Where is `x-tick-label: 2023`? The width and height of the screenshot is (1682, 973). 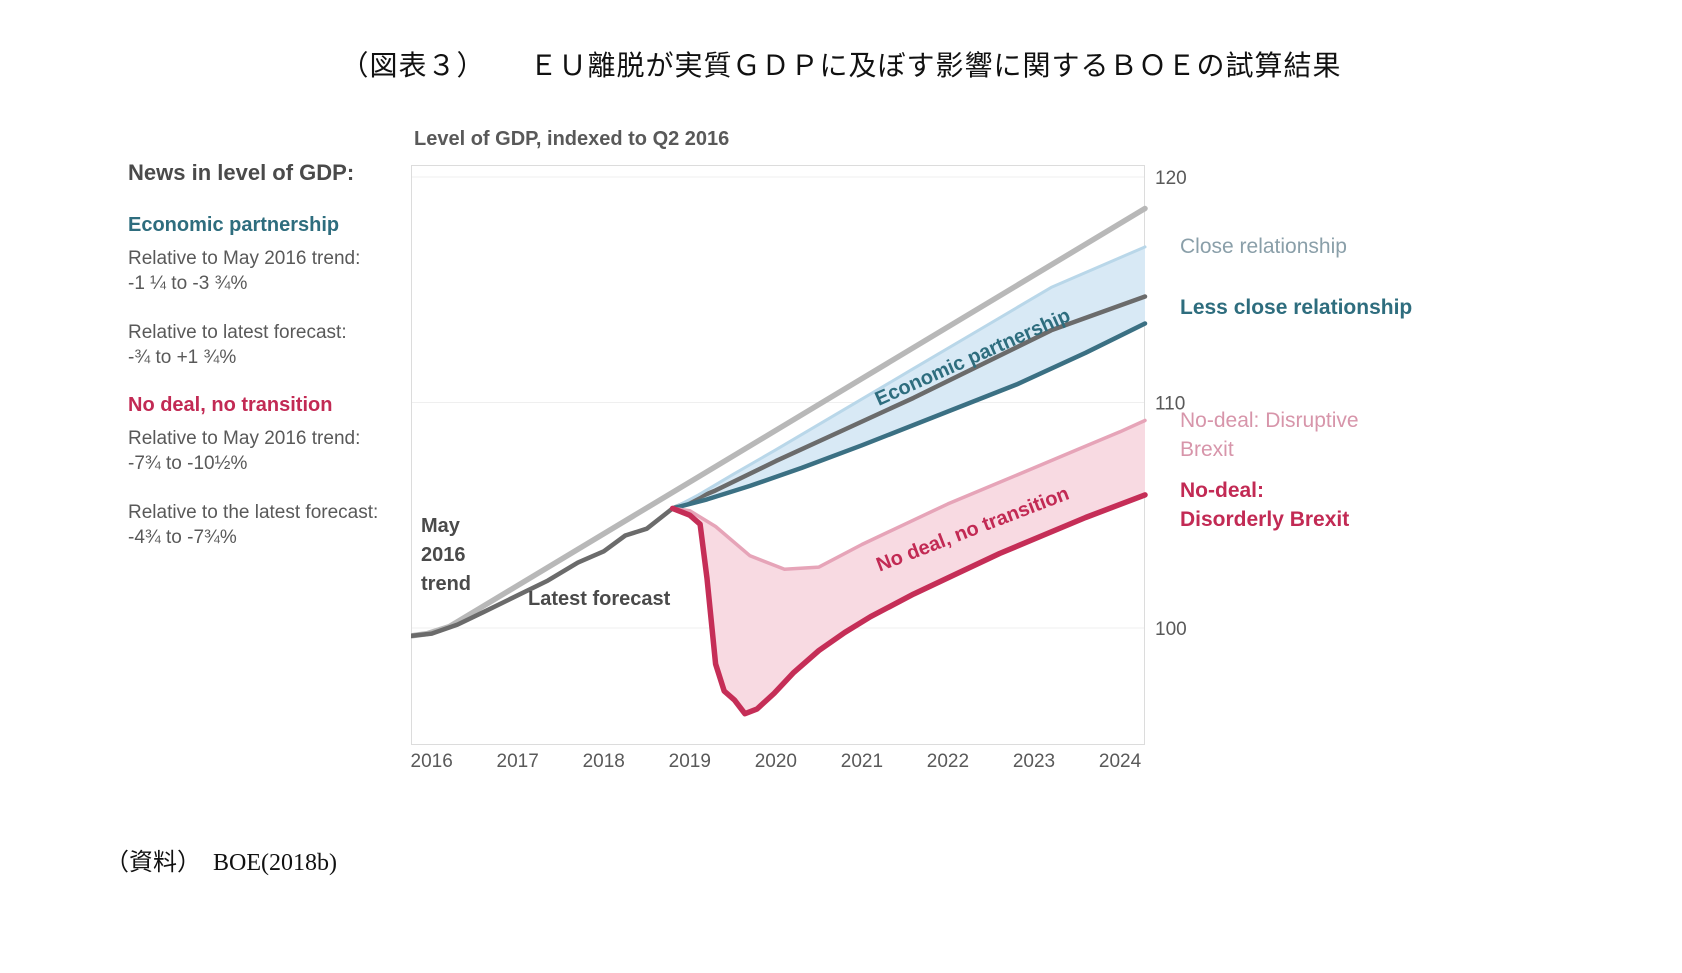 x-tick-label: 2023 is located at coordinates (1034, 761).